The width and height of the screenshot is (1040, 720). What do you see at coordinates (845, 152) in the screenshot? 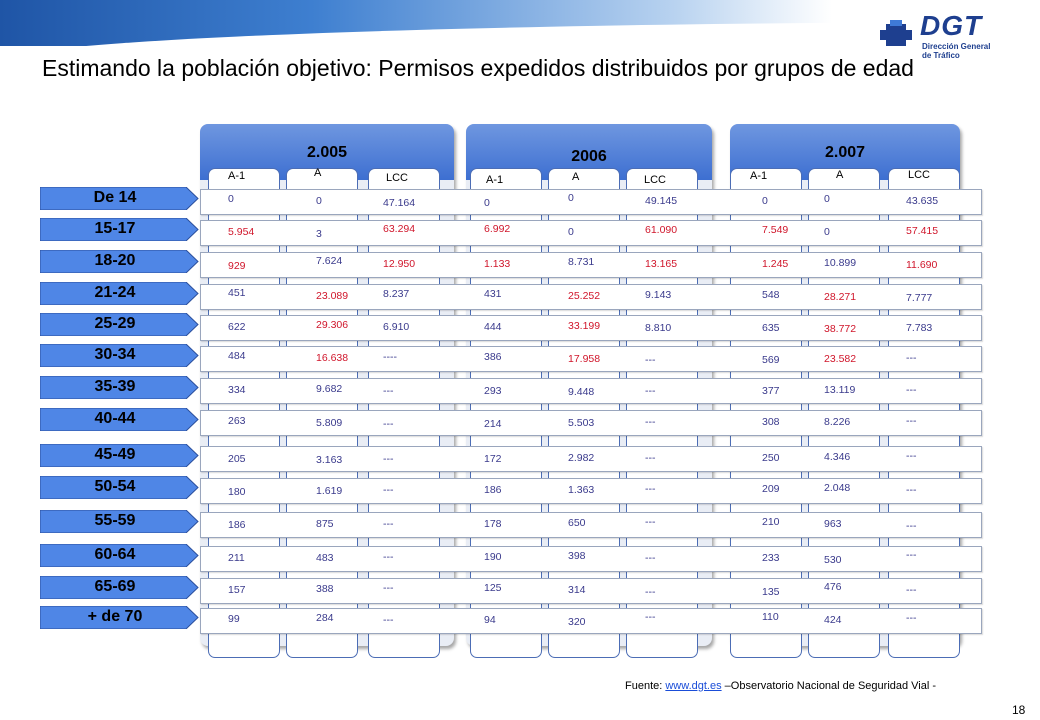
I see `year-label: 2.007` at bounding box center [845, 152].